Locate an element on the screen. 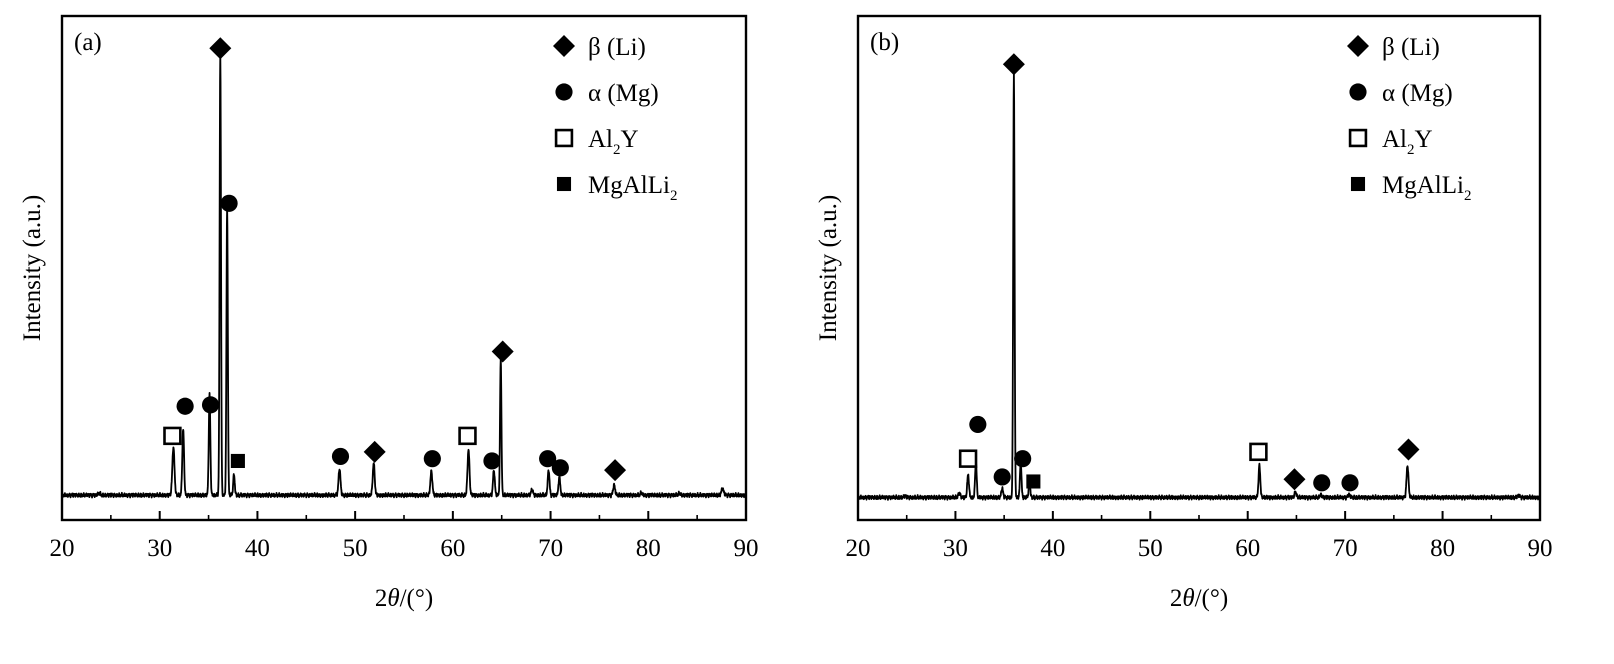 Image resolution: width=1614 pixels, height=664 pixels. panel-label: (b) is located at coordinates (884, 42).